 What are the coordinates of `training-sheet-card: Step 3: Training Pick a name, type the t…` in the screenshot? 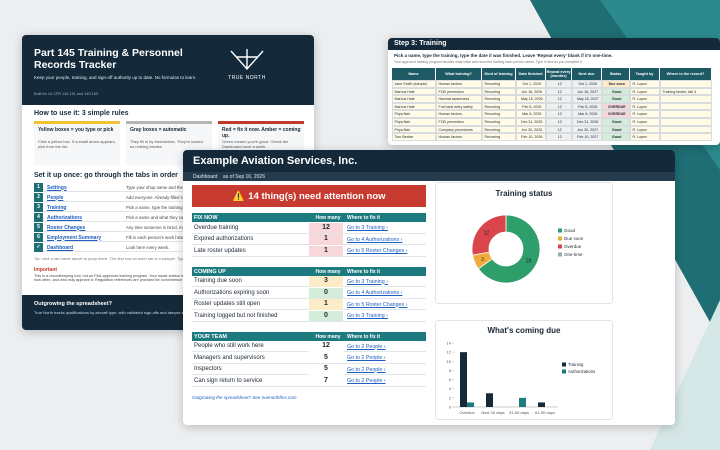 It's located at (554, 91).